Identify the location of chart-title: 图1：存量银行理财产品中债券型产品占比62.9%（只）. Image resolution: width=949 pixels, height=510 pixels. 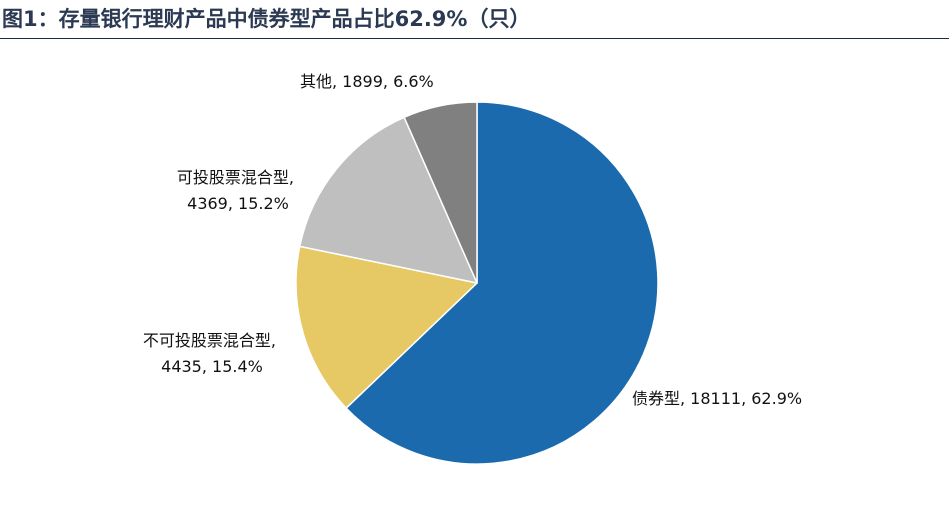
(266, 19).